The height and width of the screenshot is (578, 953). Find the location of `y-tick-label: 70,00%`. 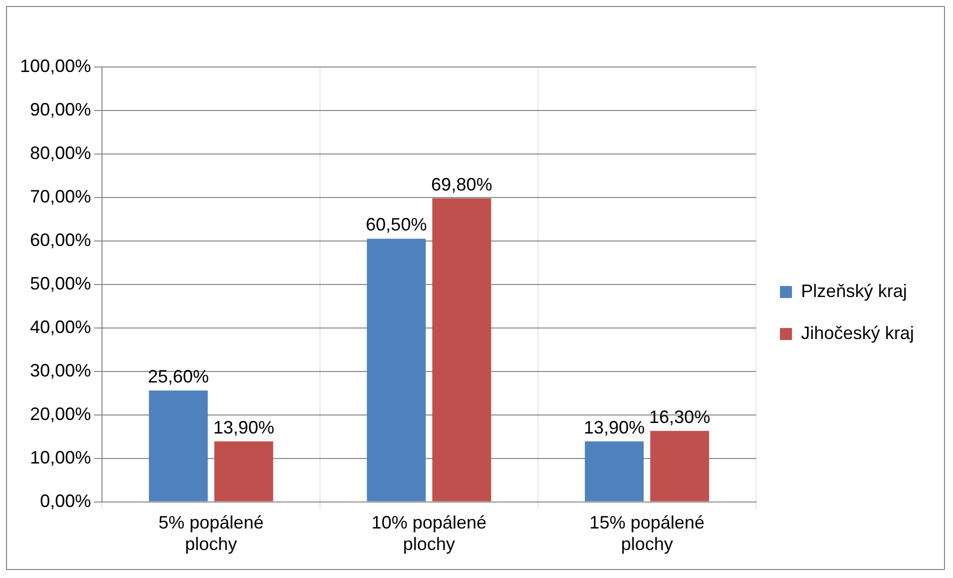

y-tick-label: 70,00% is located at coordinates (61, 196).